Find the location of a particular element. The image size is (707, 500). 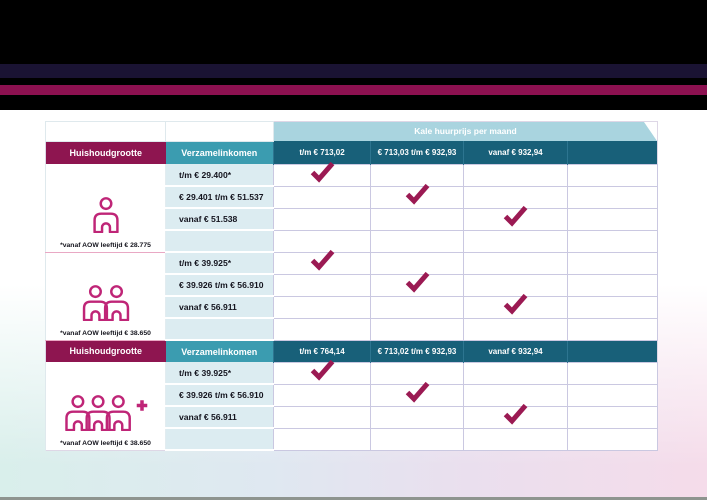

decorative-stripe-navy is located at coordinates (353, 71).